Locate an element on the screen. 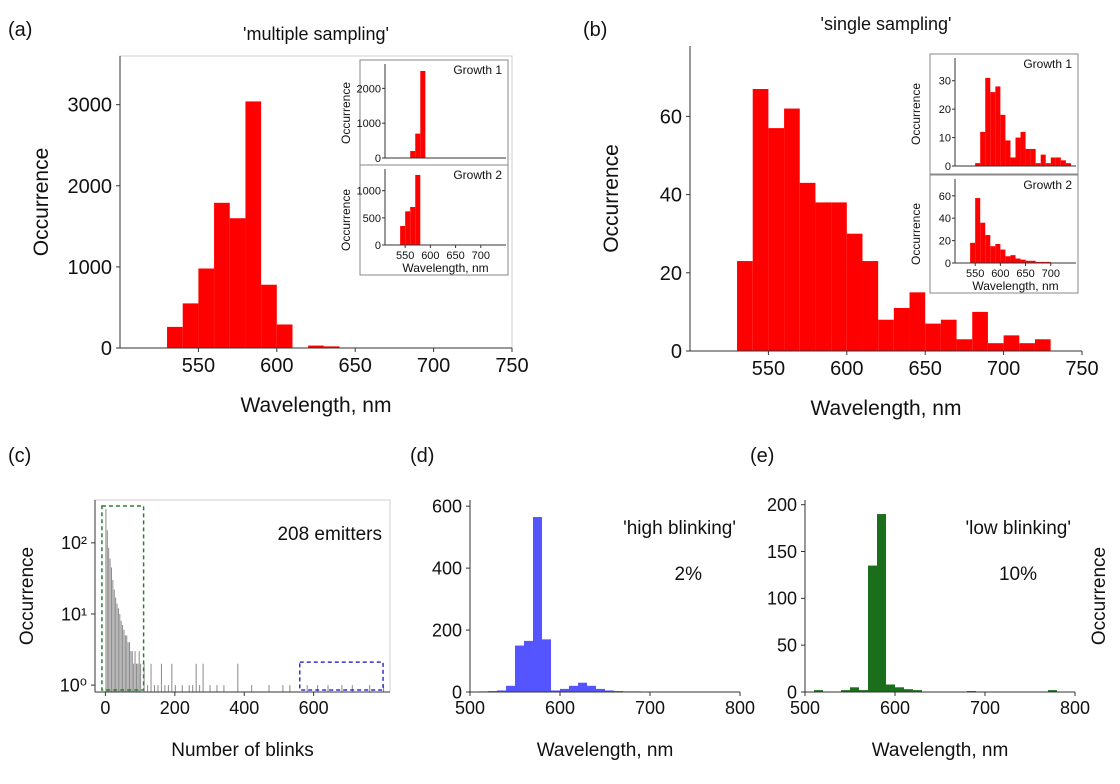  inset-y-tick-label: 1000 is located at coordinates (369, 124).